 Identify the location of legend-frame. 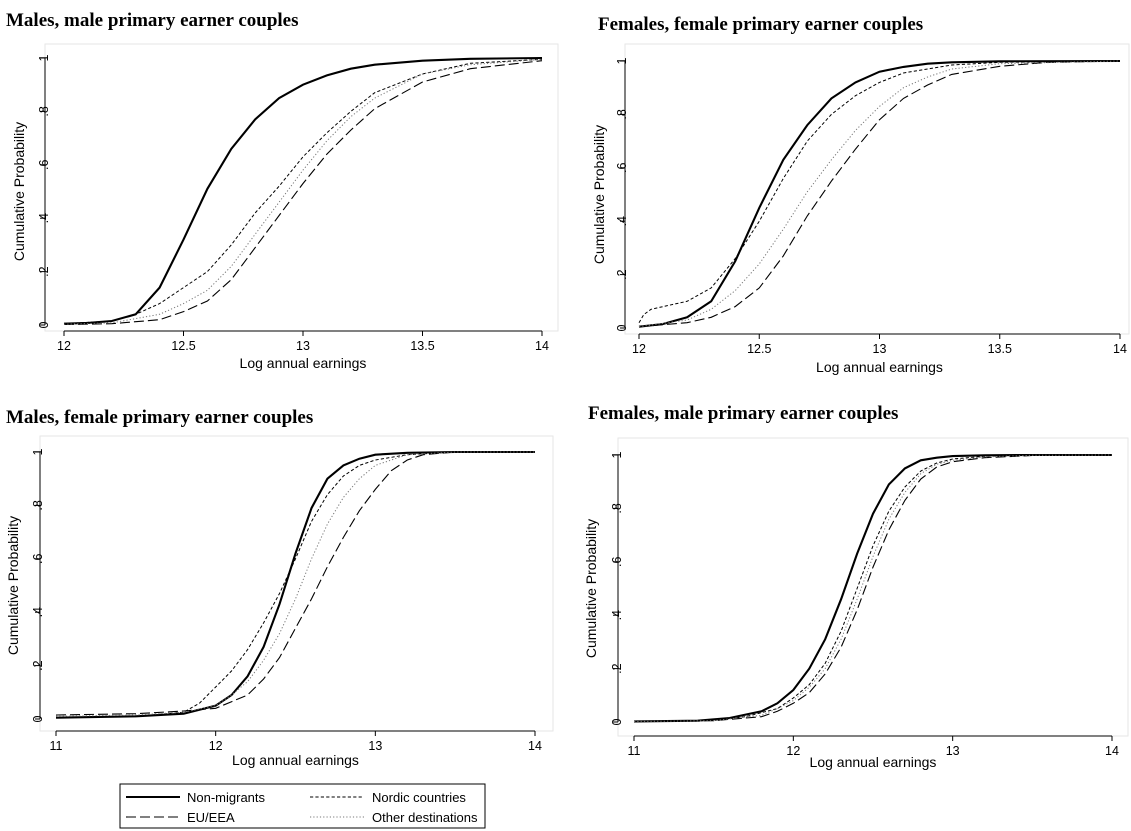
(302, 806).